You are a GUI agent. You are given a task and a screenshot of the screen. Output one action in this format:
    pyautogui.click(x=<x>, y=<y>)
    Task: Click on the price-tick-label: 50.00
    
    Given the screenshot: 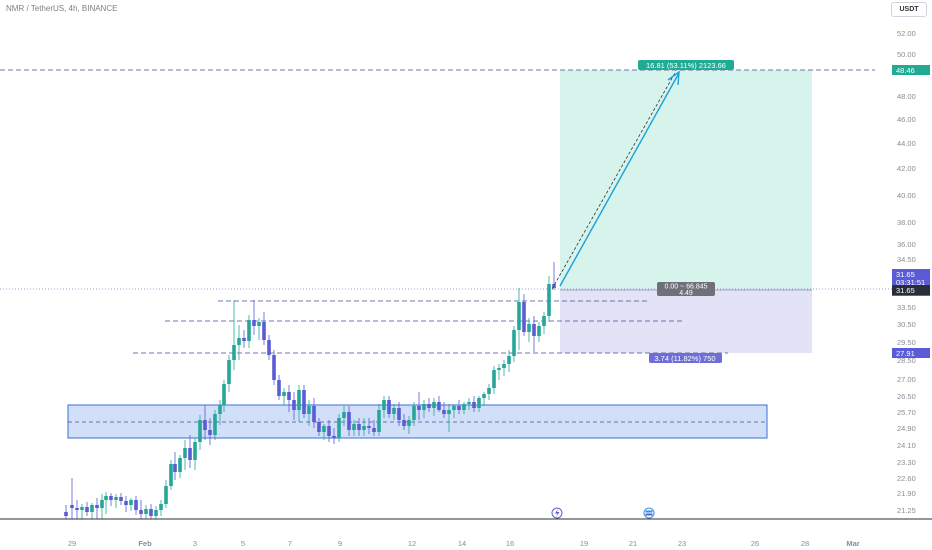 What is the action you would take?
    pyautogui.click(x=906, y=54)
    